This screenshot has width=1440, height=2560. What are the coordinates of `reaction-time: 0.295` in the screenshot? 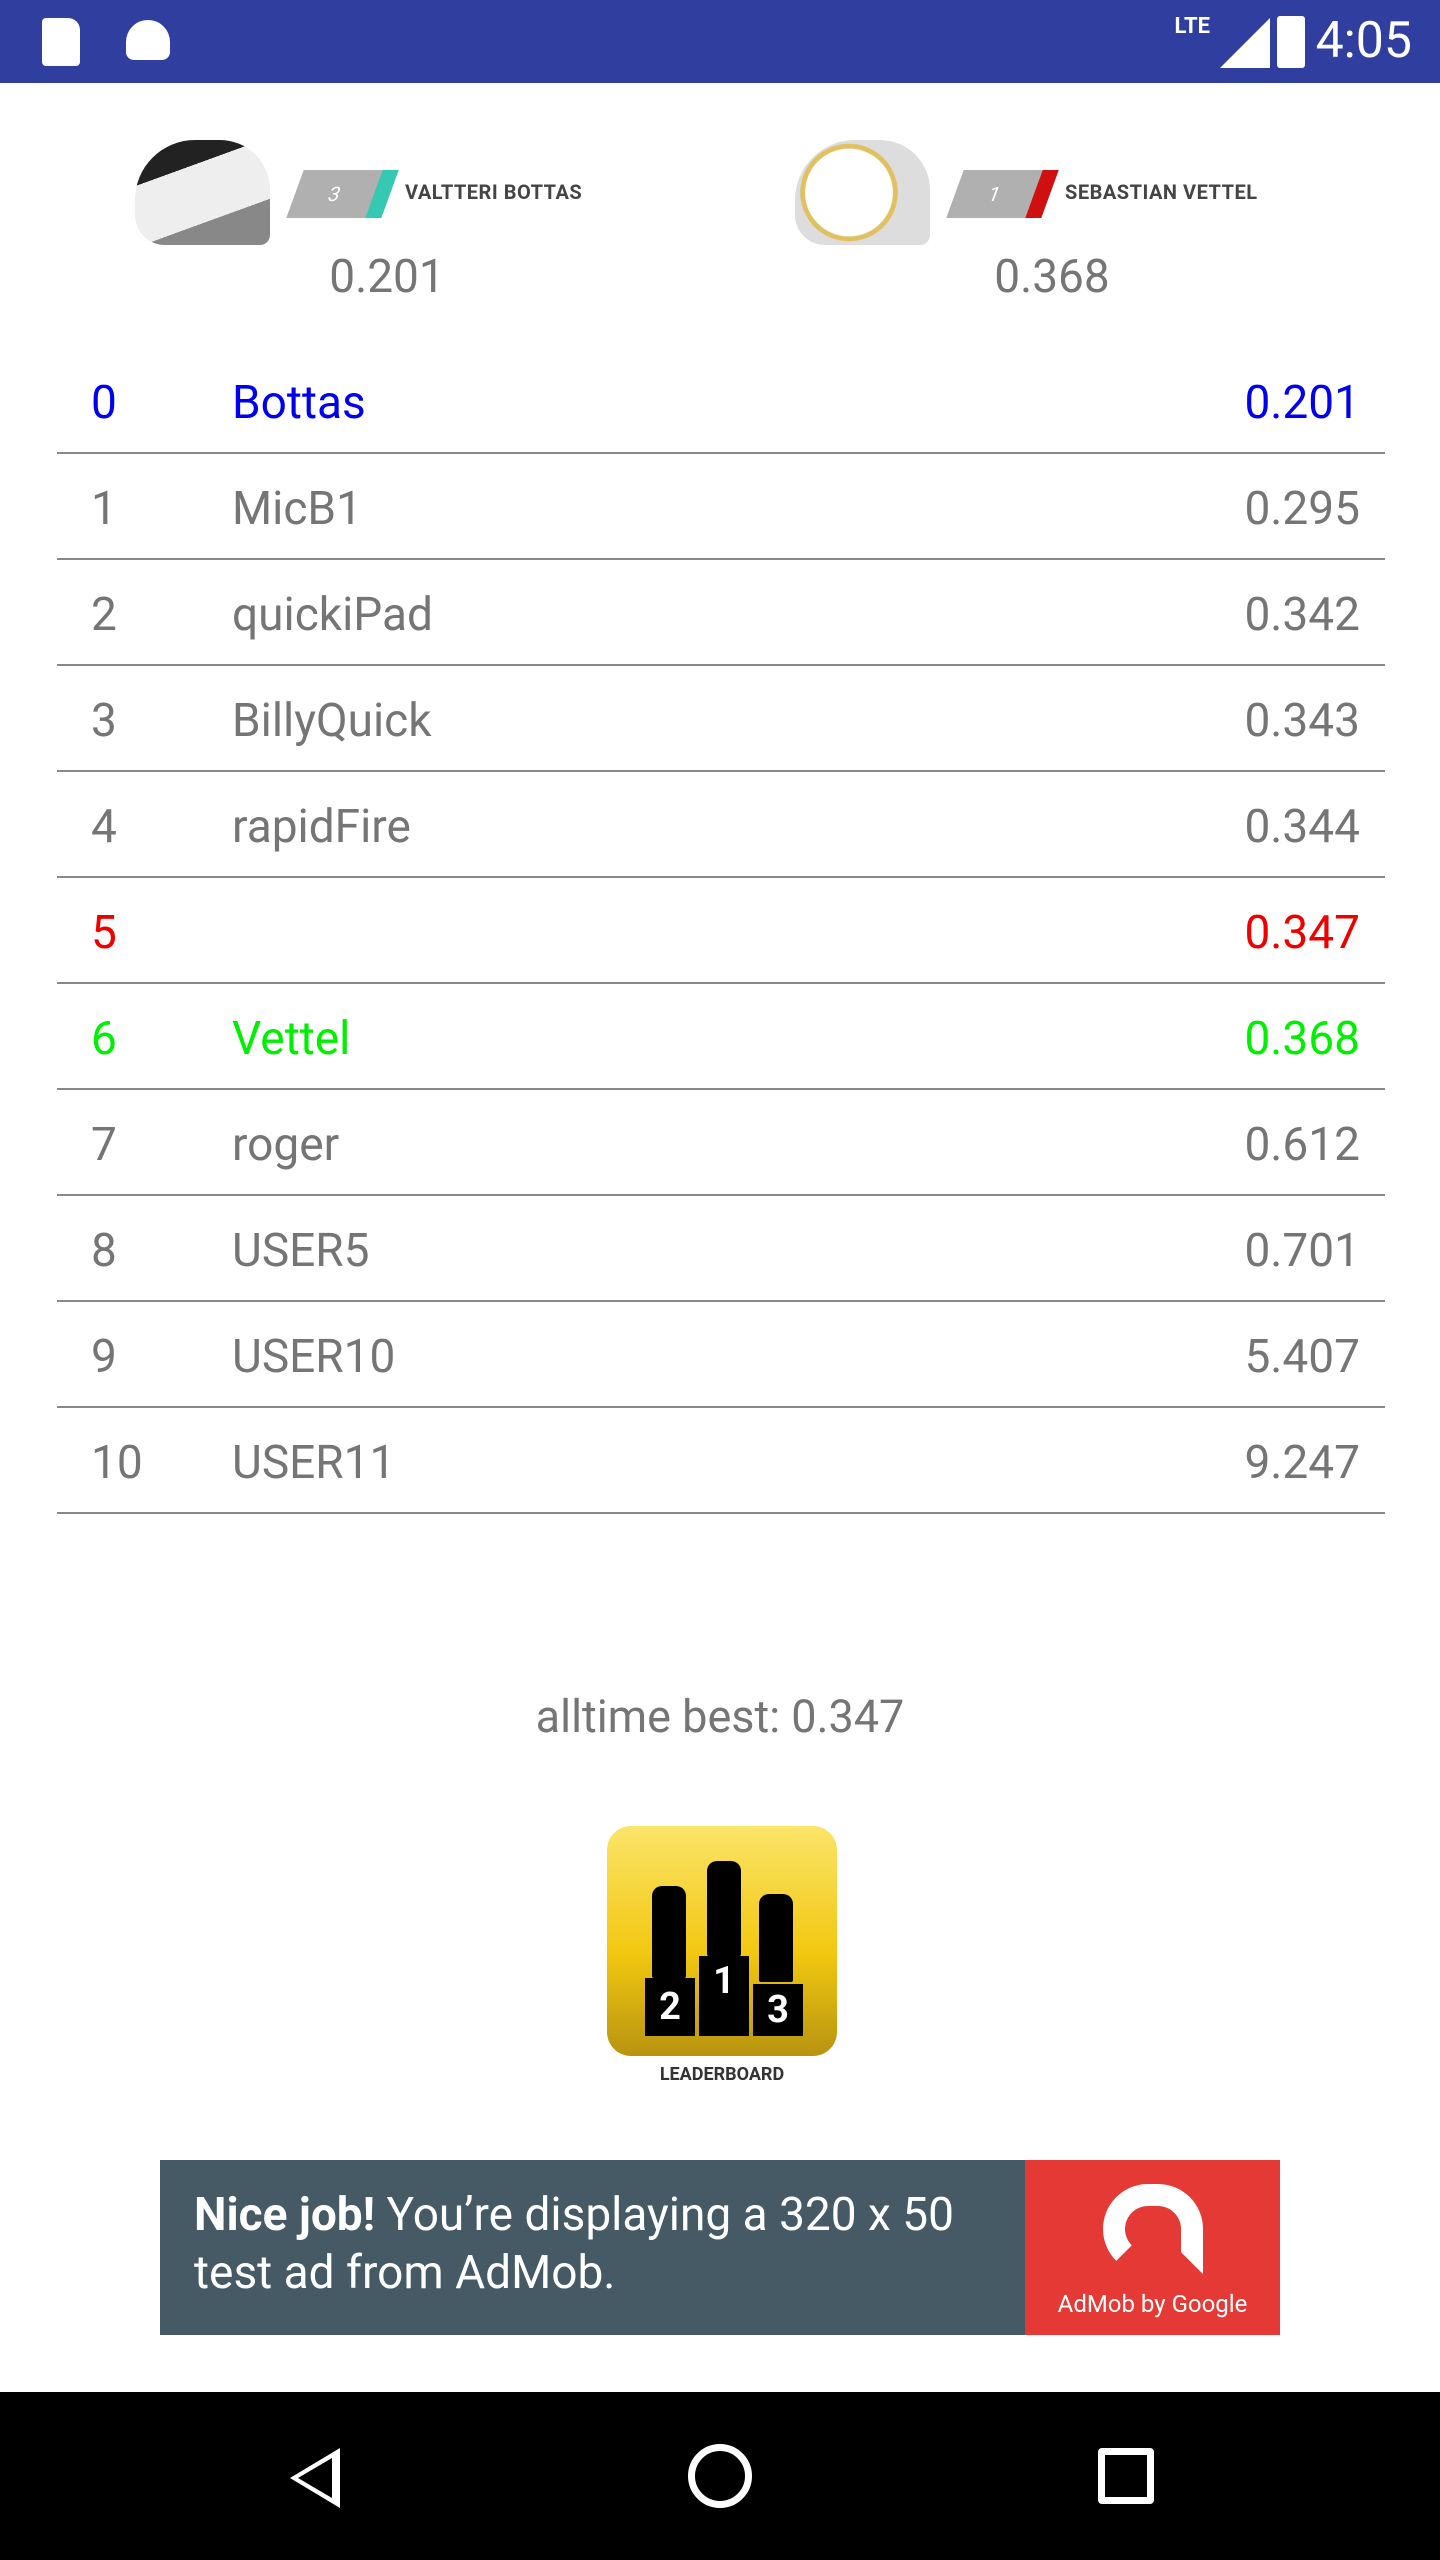 It's located at (1302, 509).